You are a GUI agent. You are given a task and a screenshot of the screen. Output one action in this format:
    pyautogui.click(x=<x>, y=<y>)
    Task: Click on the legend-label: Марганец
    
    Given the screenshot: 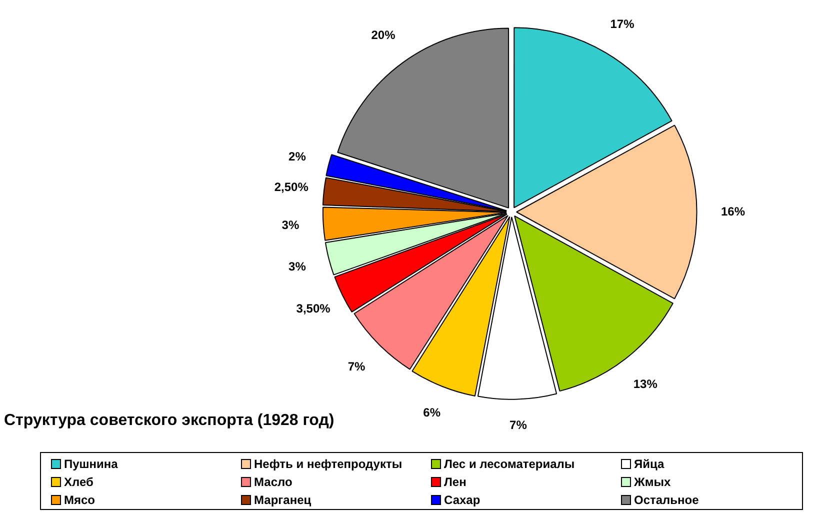 What is the action you would take?
    pyautogui.click(x=283, y=500)
    